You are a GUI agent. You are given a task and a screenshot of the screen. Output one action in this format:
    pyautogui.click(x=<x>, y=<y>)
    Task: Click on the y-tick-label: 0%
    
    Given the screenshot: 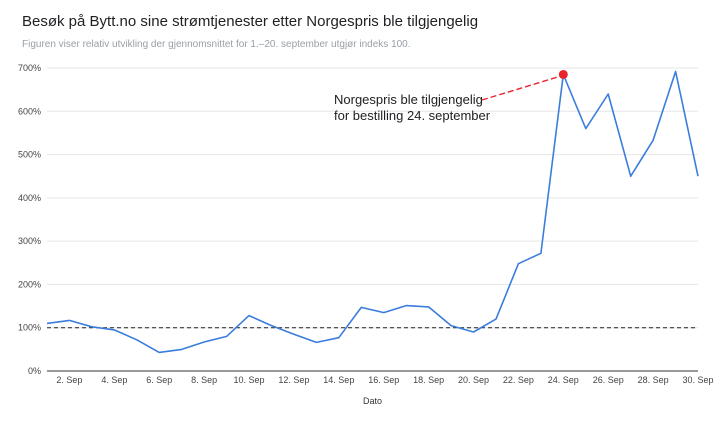 What is the action you would take?
    pyautogui.click(x=34, y=371)
    